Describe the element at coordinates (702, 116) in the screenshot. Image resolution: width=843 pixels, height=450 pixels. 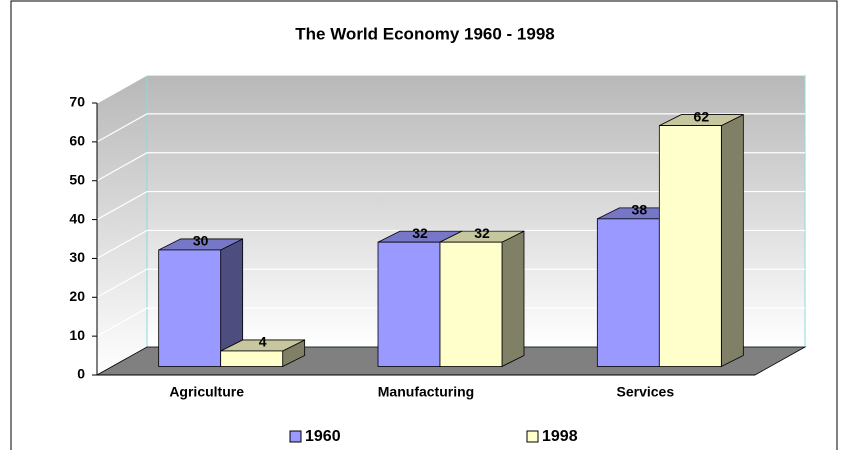
I see `data-label: 62` at that location.